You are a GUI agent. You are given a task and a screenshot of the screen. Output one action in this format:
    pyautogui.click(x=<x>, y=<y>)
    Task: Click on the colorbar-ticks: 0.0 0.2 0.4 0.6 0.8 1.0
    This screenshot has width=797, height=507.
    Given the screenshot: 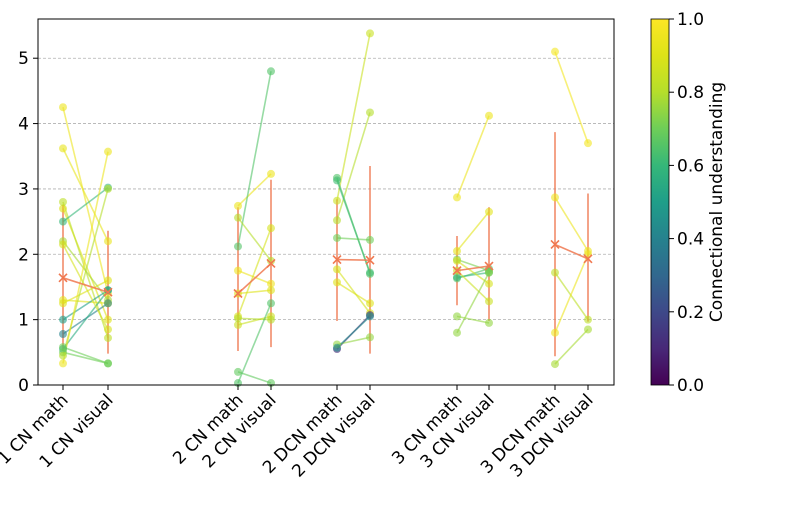 What is the action you would take?
    pyautogui.click(x=686, y=203)
    